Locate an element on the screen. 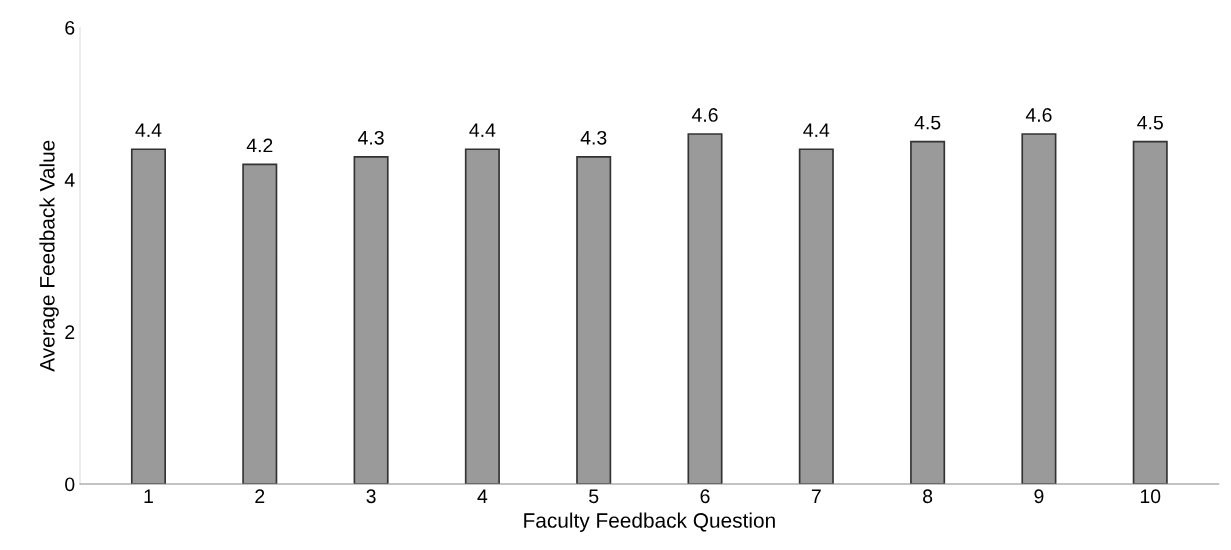 The image size is (1231, 550). y-axis-title: Average Feedback Value is located at coordinates (49, 256).